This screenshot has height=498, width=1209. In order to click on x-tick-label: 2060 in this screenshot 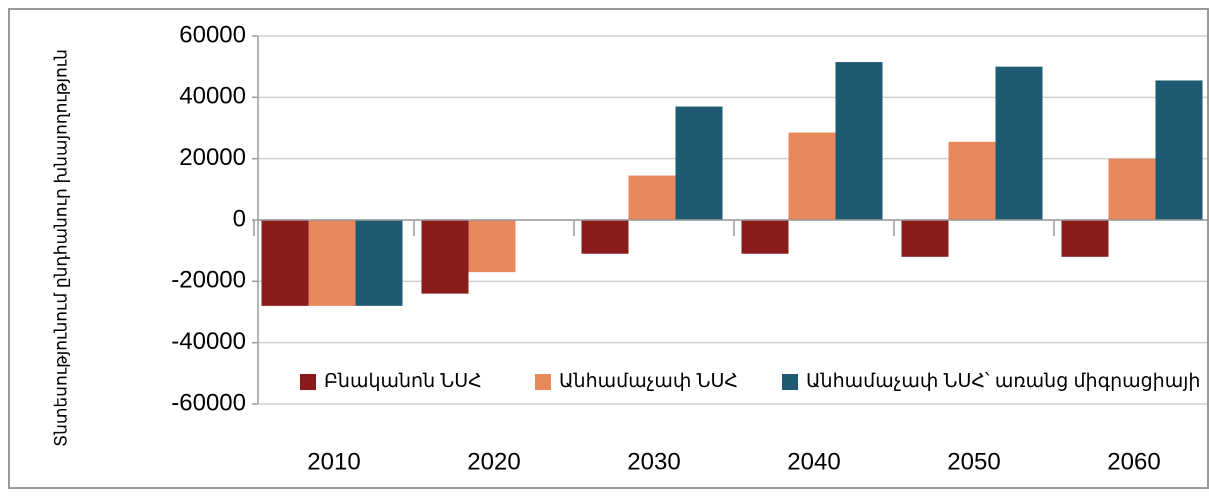, I will do `click(1133, 461)`.